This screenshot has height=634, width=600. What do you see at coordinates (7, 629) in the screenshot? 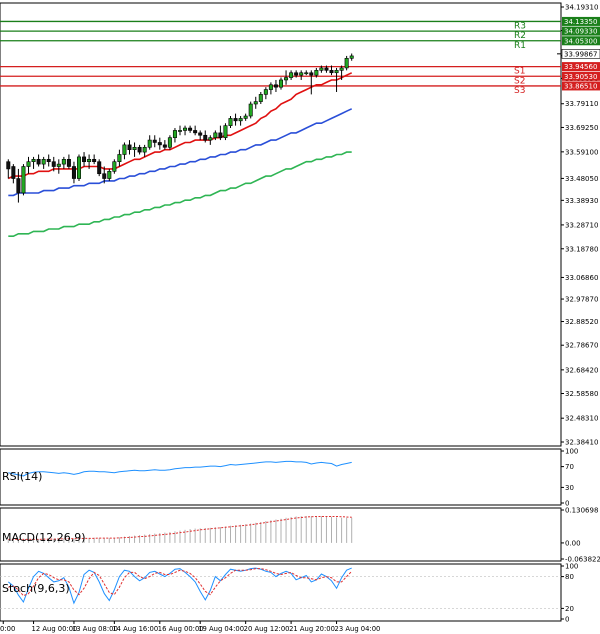
I see `time-tick-label: 0:00` at bounding box center [7, 629].